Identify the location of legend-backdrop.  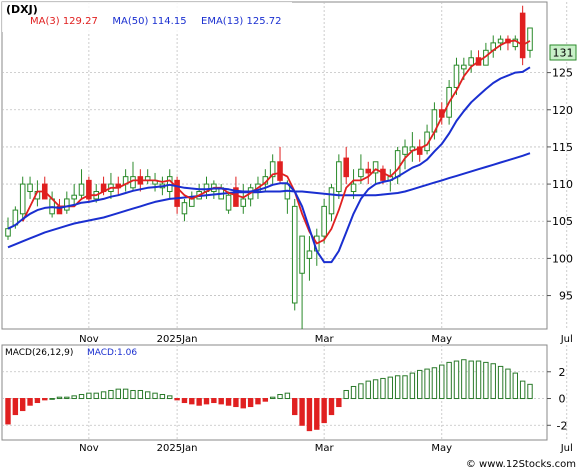
(147, 17).